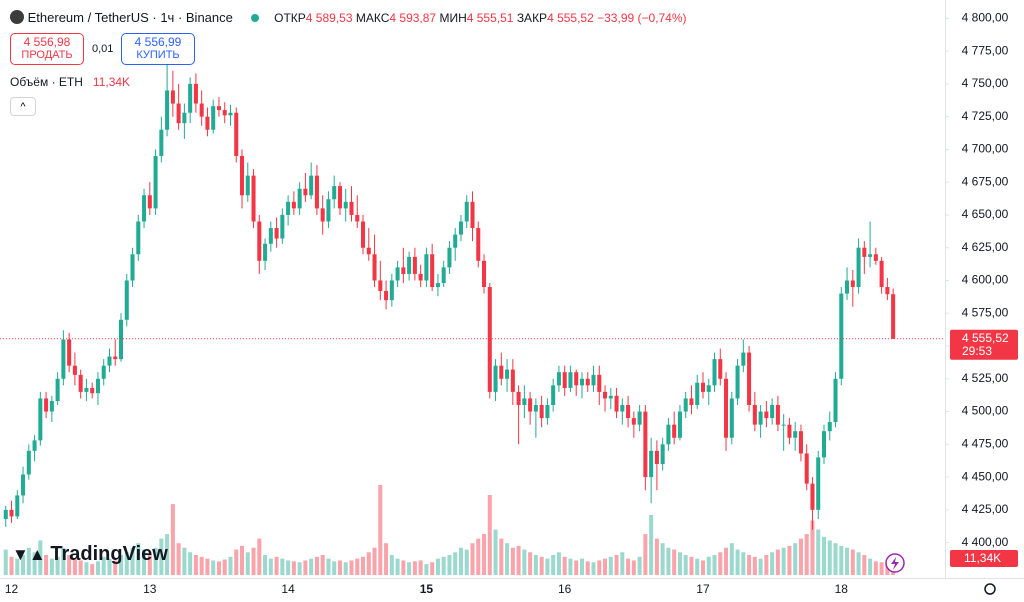  I want to click on sell-button: 4 556,98 ПРОДАТЬ, so click(47, 49).